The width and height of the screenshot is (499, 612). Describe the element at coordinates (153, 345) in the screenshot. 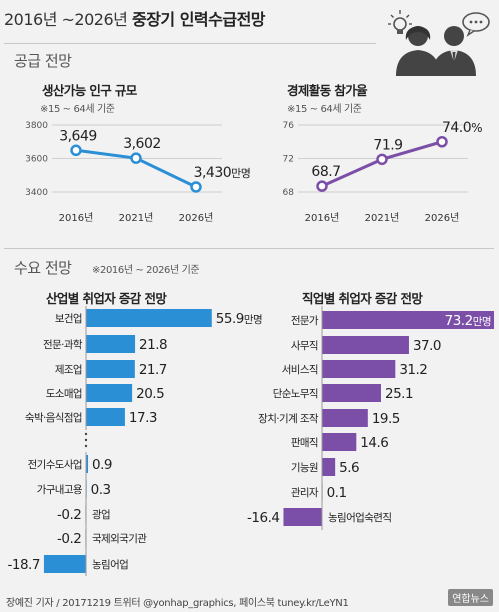

I see `value-label: 21.8` at that location.